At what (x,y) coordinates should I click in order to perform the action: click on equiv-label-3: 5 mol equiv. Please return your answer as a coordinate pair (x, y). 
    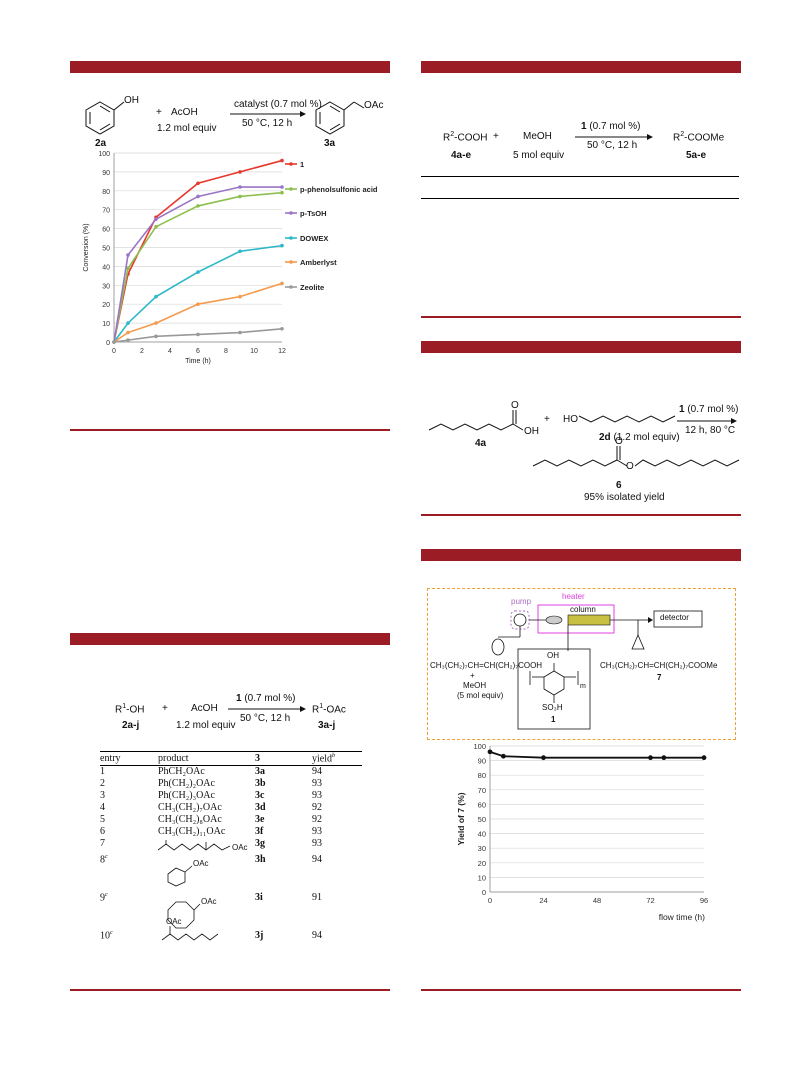
    Looking at the image, I should click on (539, 155).